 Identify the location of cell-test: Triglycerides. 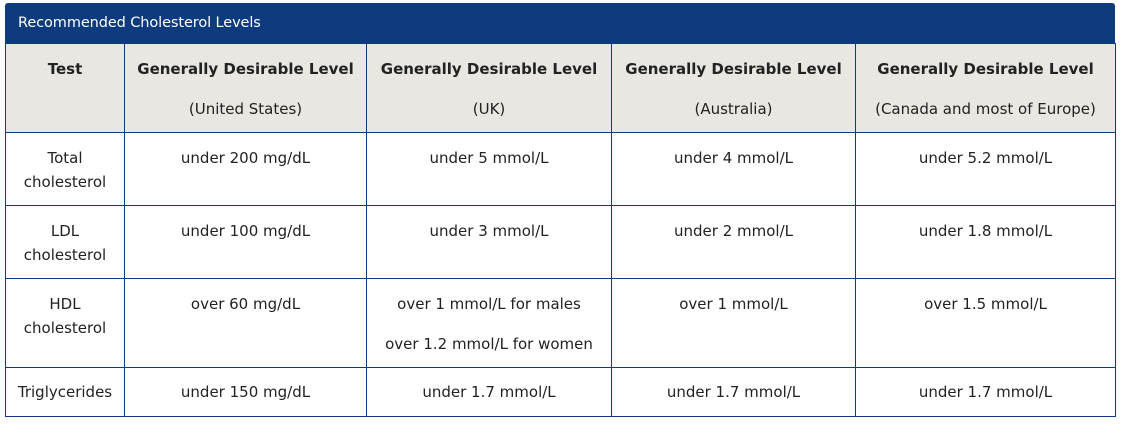
(65, 392).